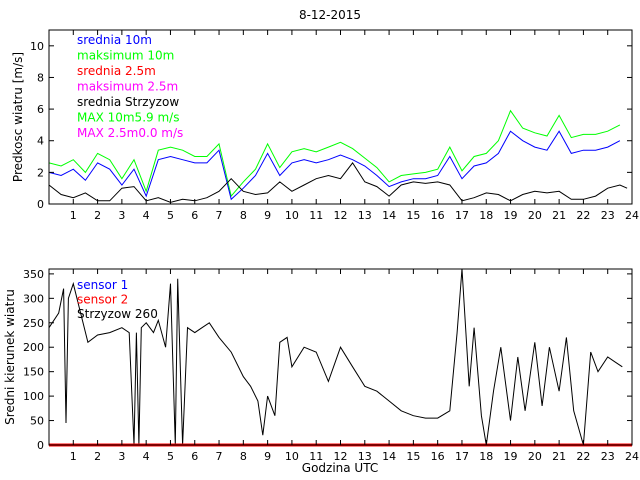 Image resolution: width=640 pixels, height=480 pixels. I want to click on series-line-srednia-10m, so click(334, 165).